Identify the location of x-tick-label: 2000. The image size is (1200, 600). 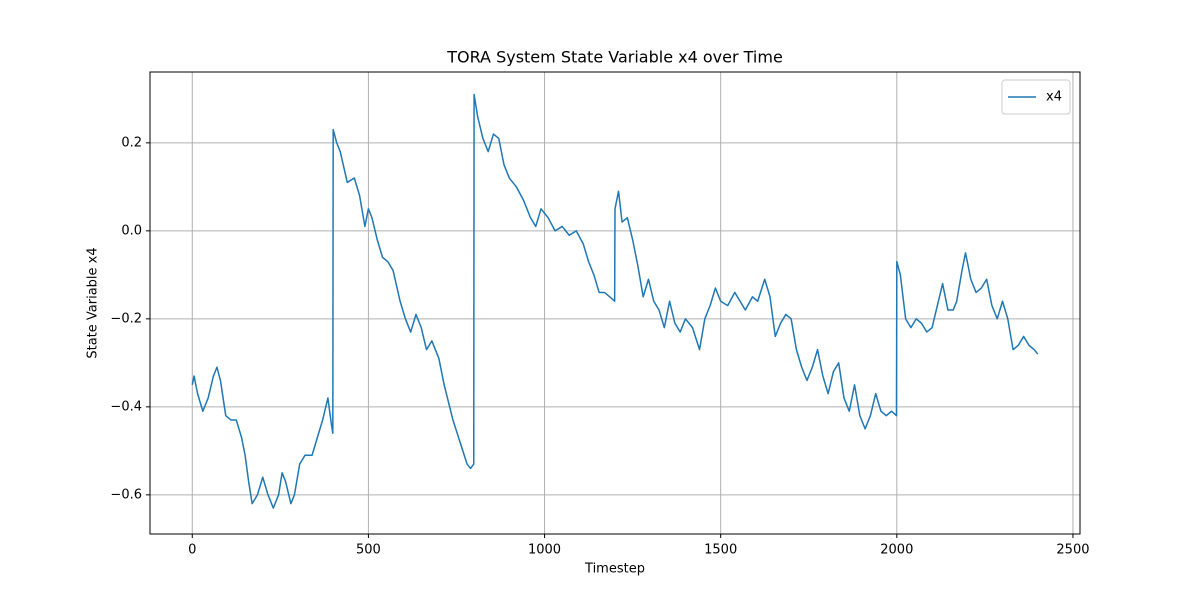
(896, 550).